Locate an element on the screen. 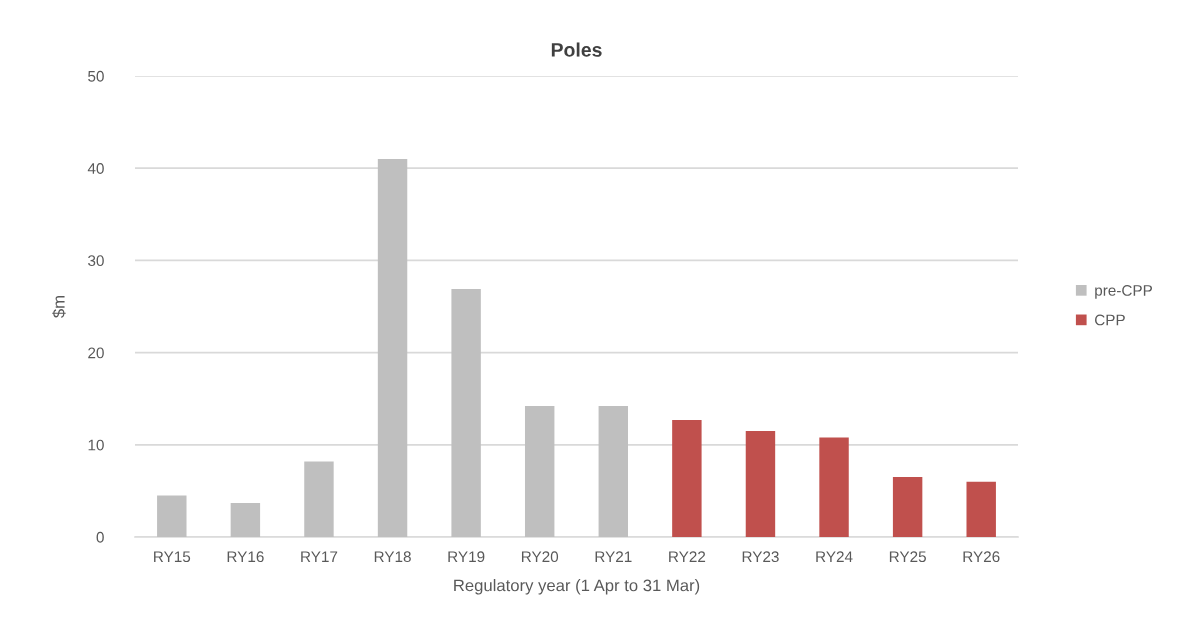 The width and height of the screenshot is (1203, 640). y-tick-label: 50 is located at coordinates (96, 76).